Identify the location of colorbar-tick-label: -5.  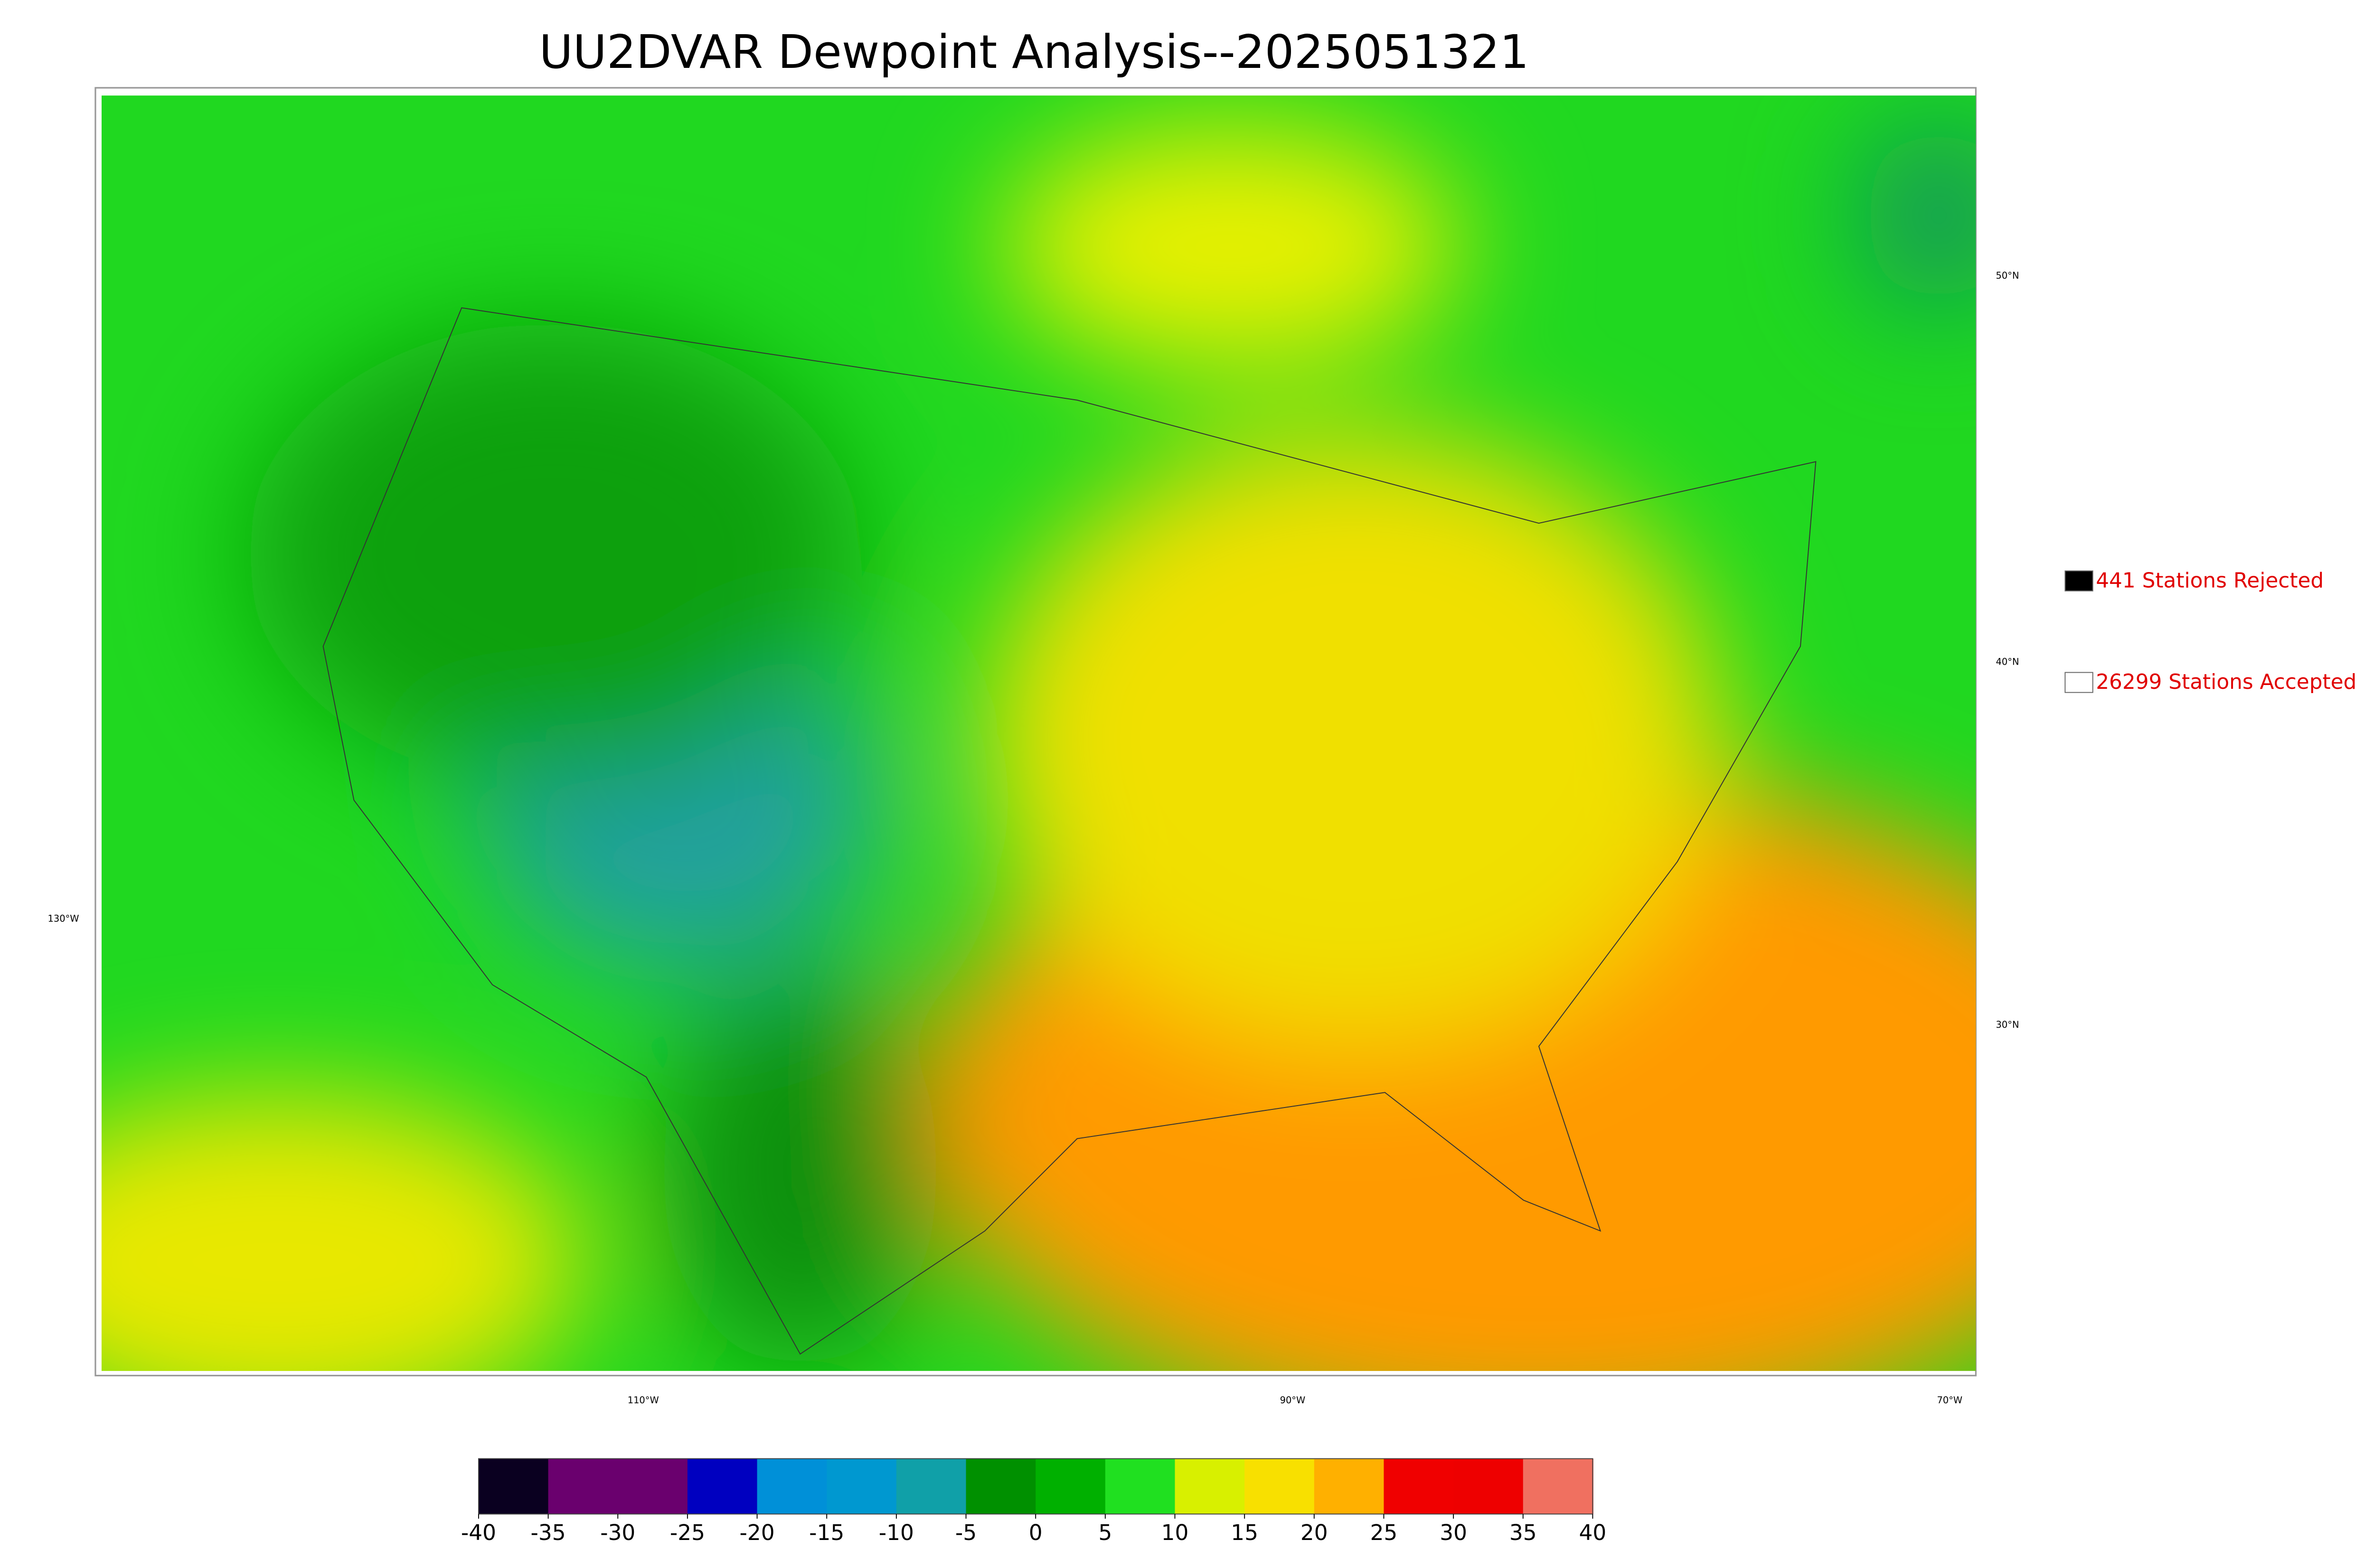
(966, 1533).